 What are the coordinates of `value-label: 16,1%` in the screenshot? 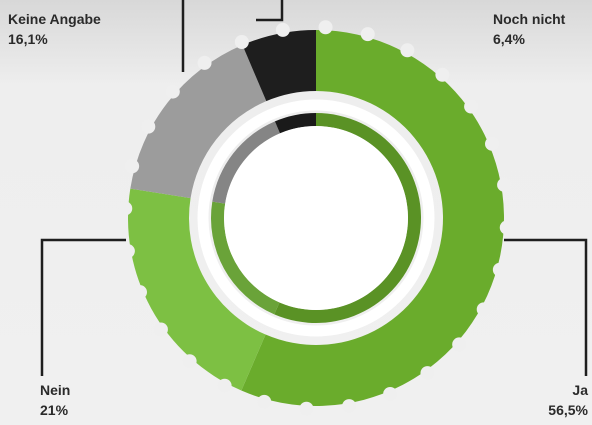 It's located at (28, 39).